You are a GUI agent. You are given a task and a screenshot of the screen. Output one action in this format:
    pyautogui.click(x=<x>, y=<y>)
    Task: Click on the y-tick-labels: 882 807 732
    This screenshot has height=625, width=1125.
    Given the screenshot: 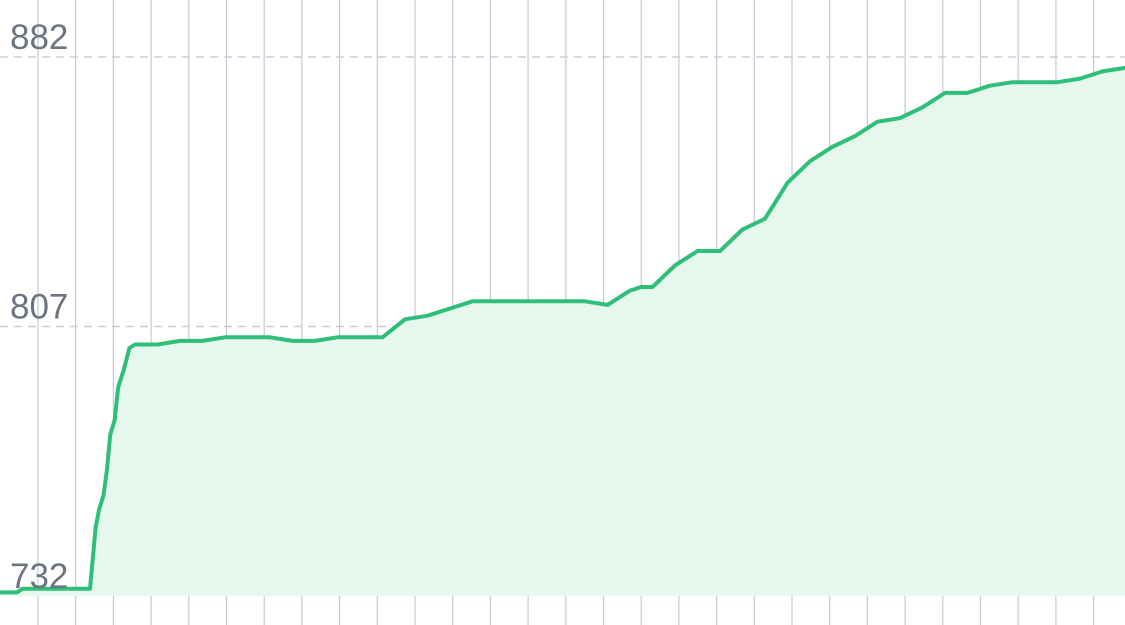 What is the action you would take?
    pyautogui.click(x=39, y=307)
    